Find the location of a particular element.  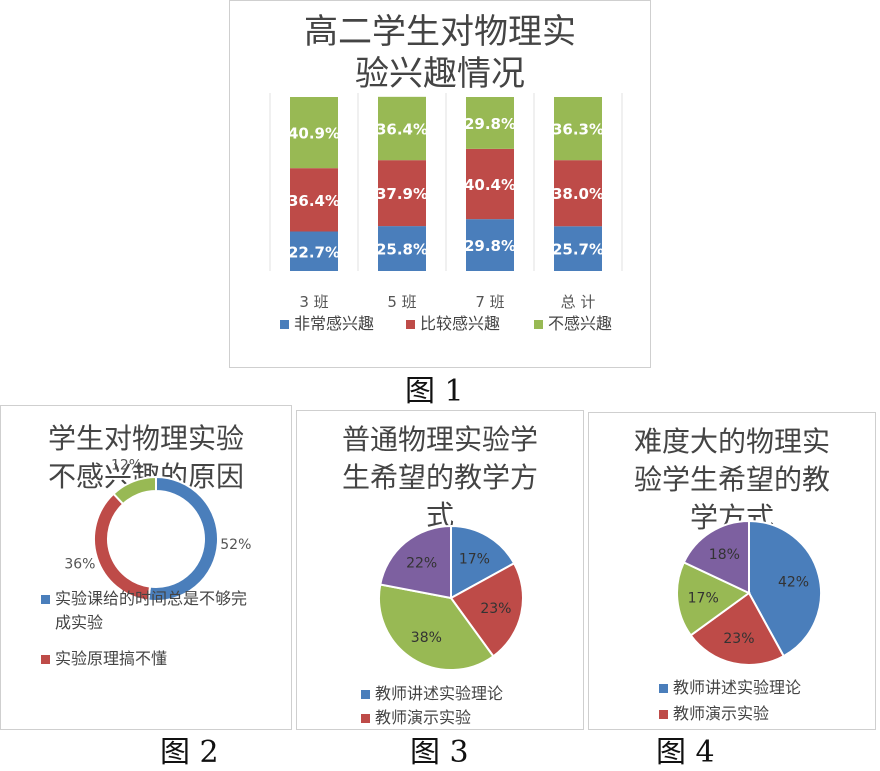

fig4-plot: 42% 23% 17% 18% is located at coordinates (749, 592).